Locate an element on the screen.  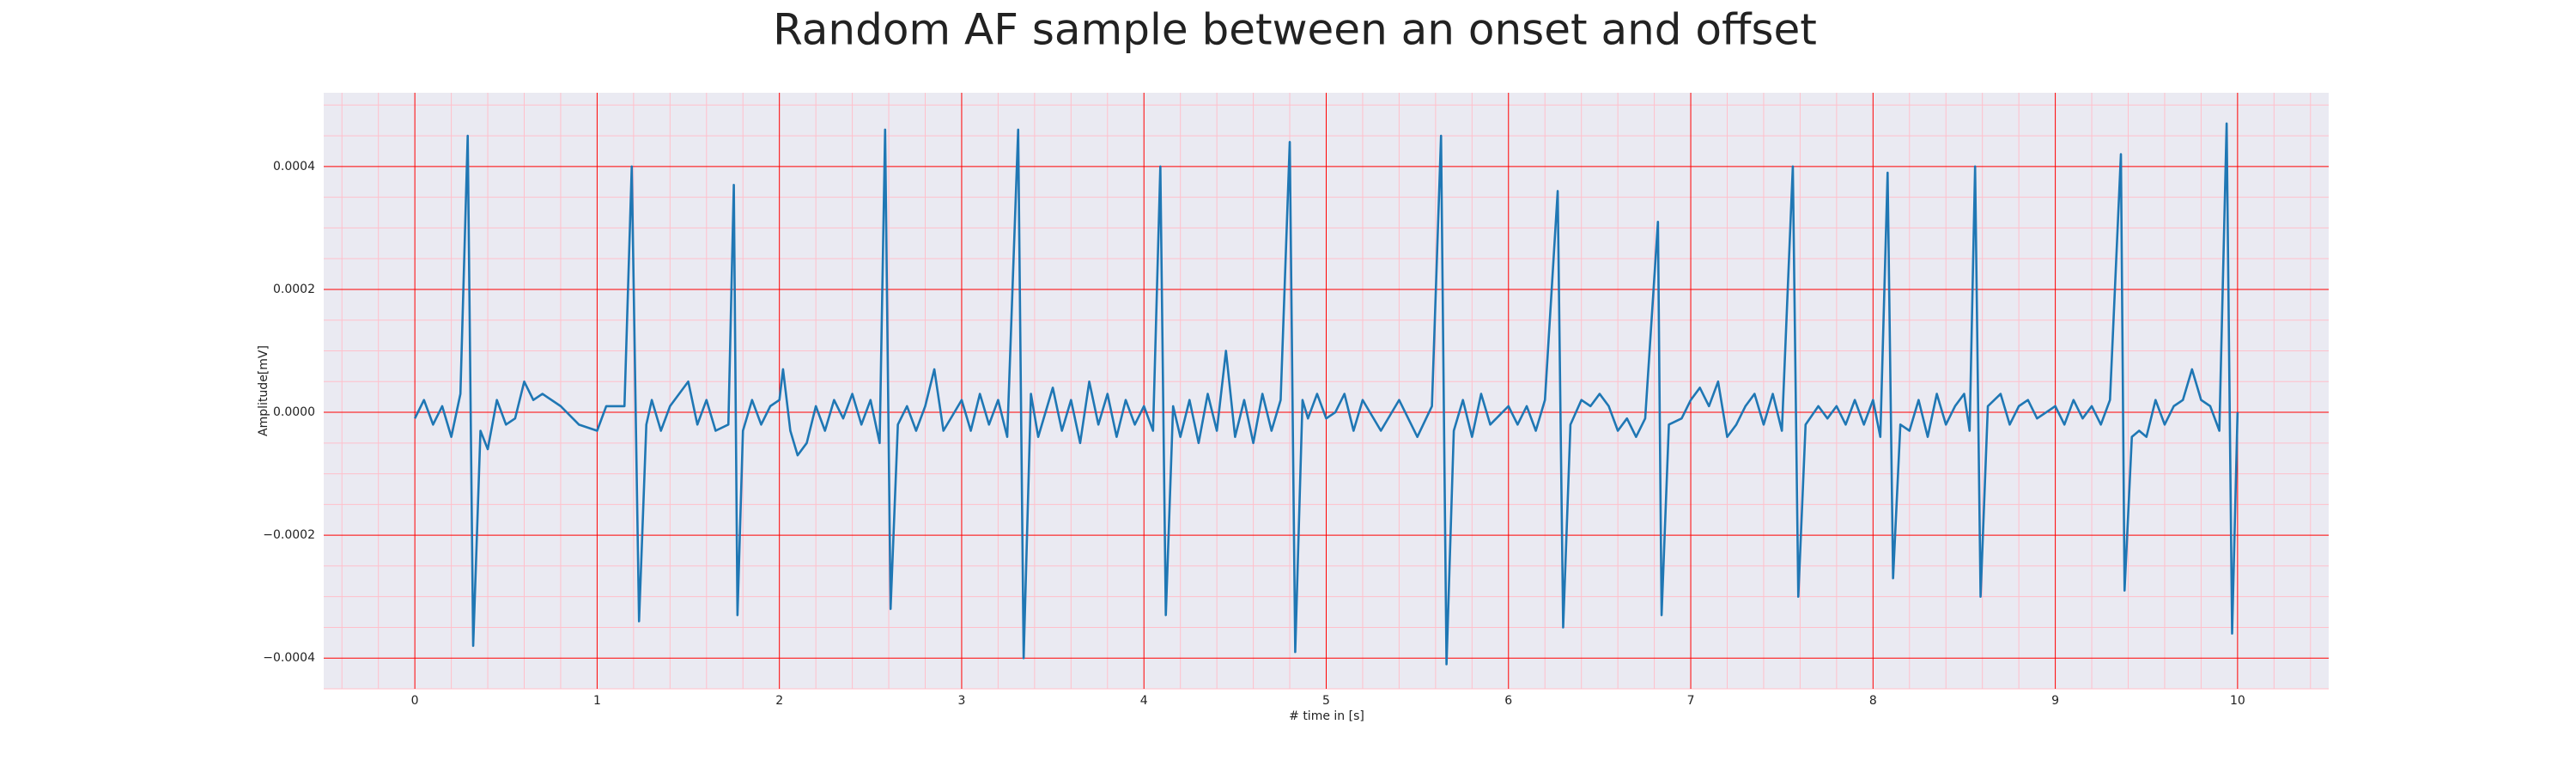
y-tick-label: 0.0004 is located at coordinates (294, 166).